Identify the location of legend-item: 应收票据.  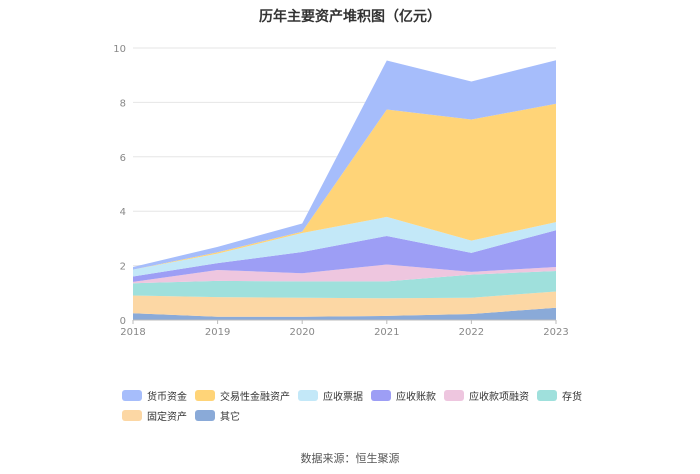
(330, 395).